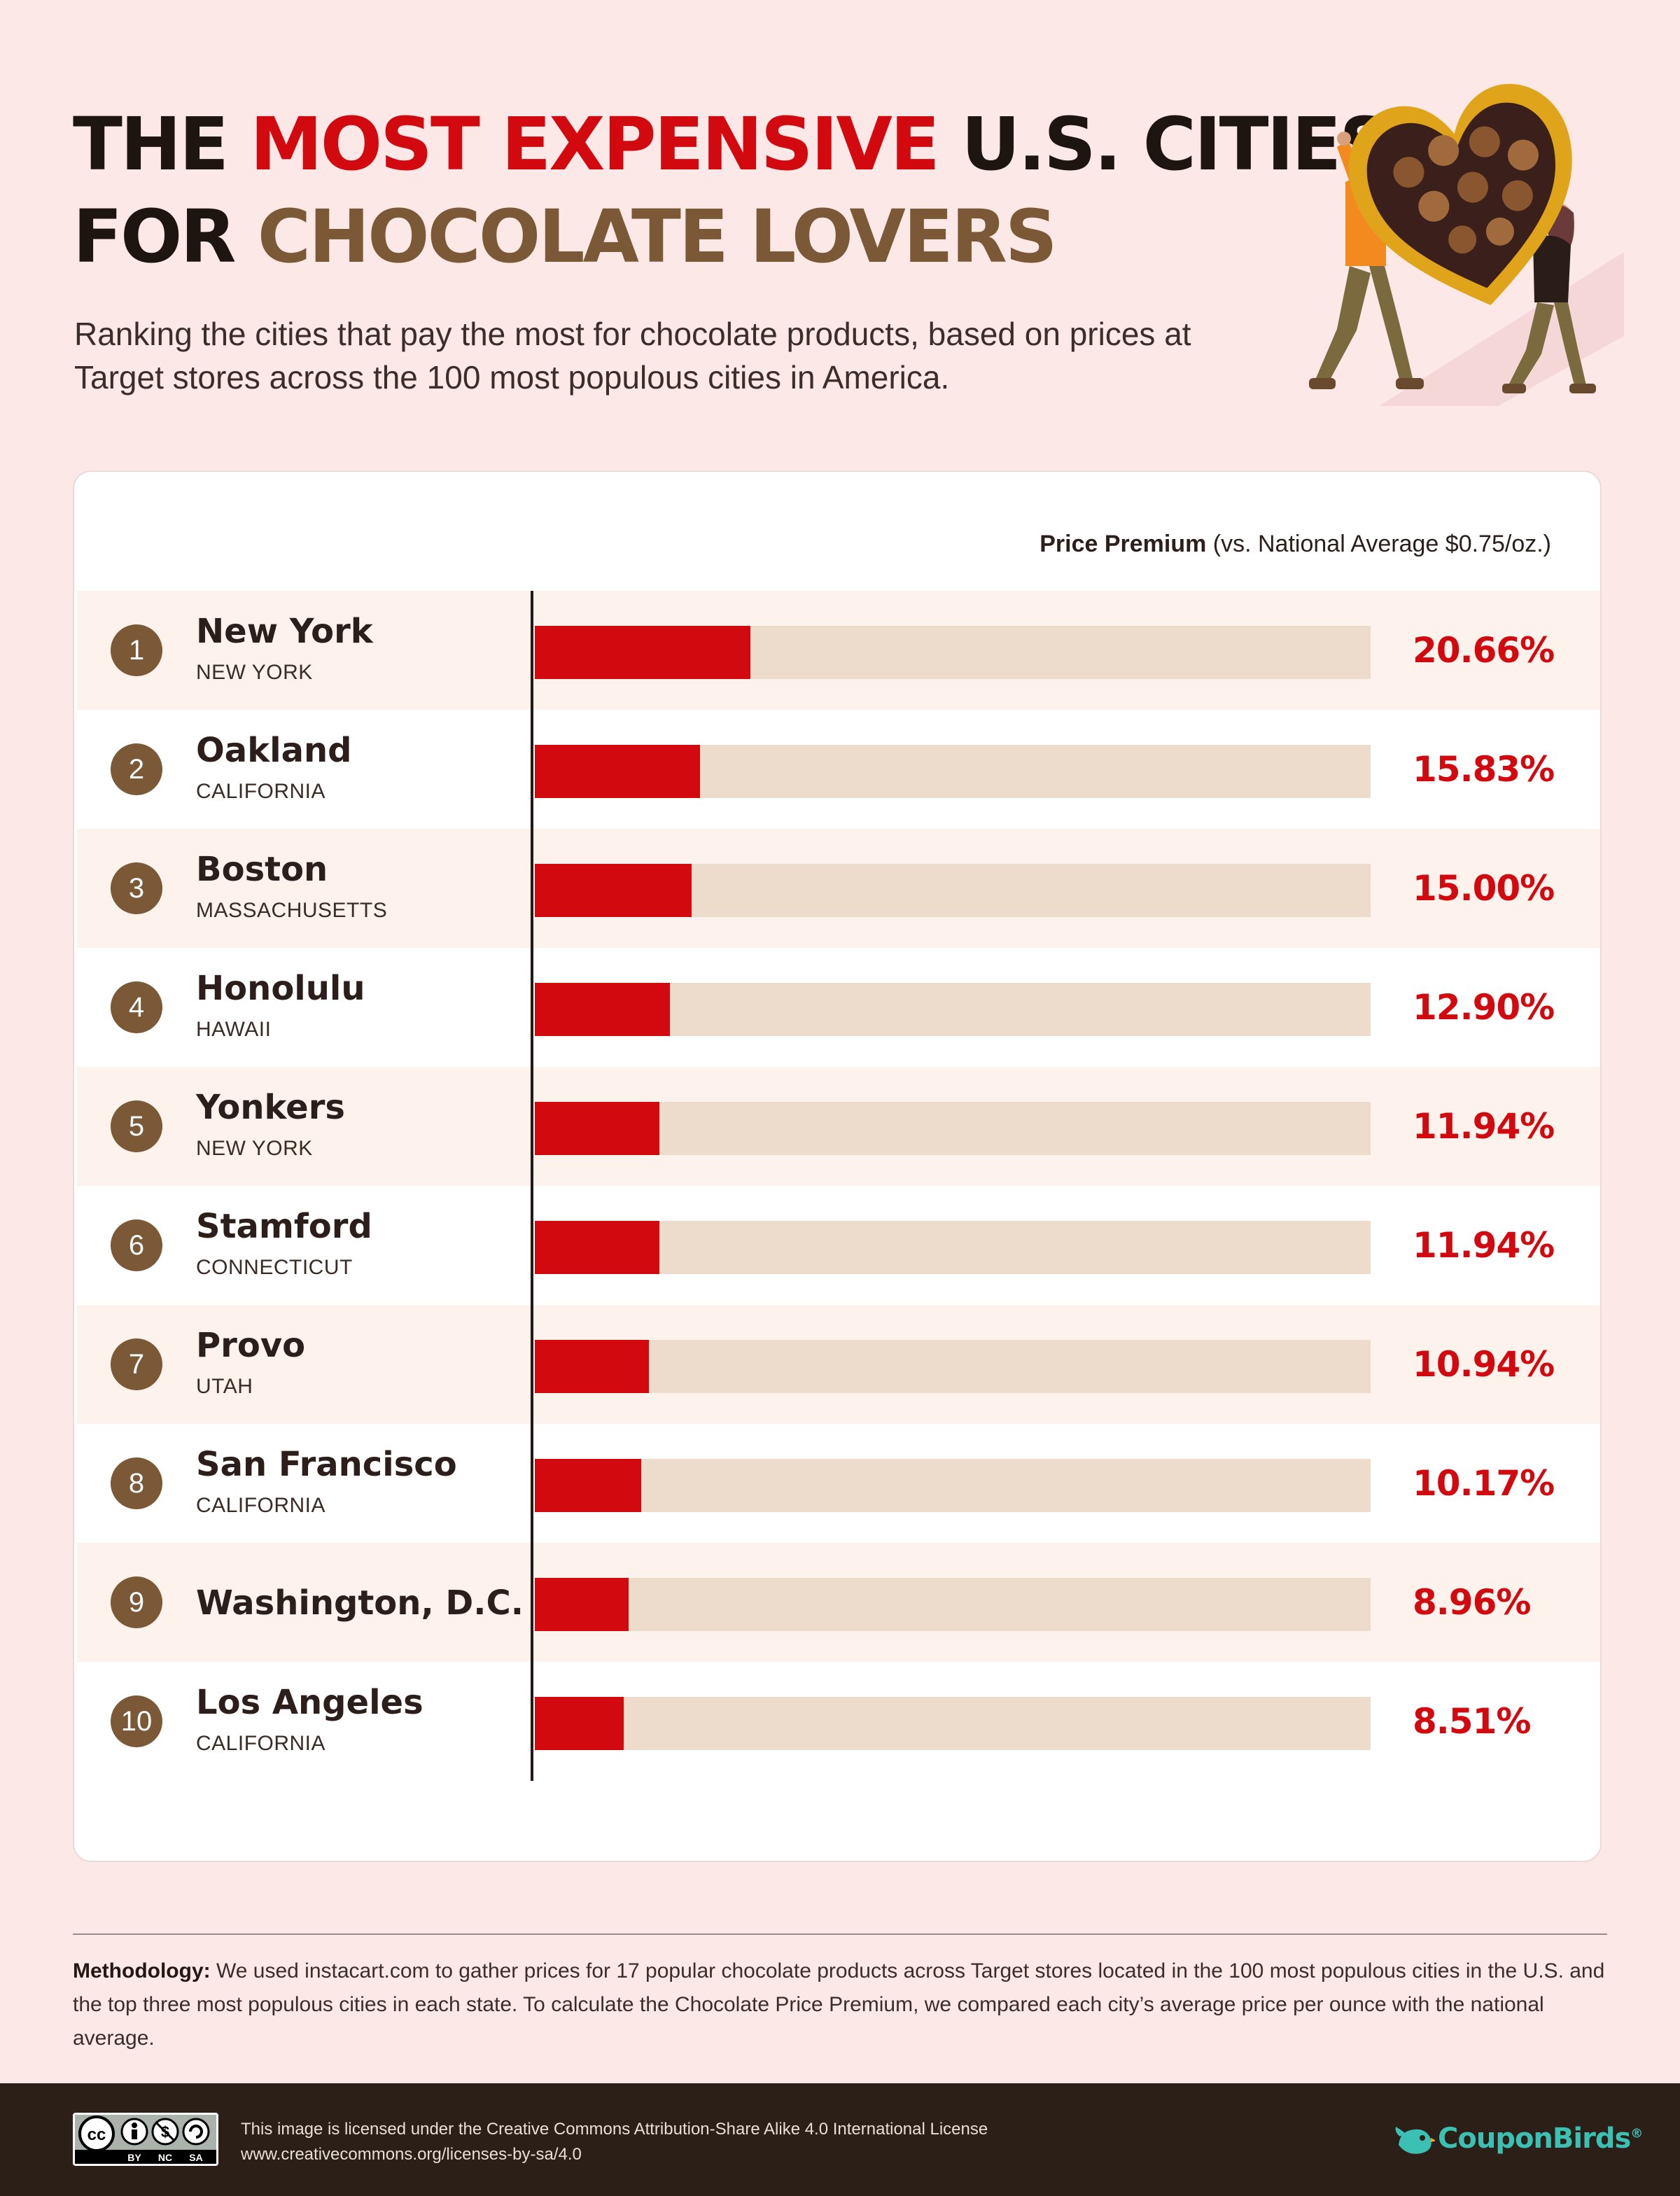 This screenshot has height=2196, width=1680. I want to click on value-label: 10.17%, so click(1484, 1483).